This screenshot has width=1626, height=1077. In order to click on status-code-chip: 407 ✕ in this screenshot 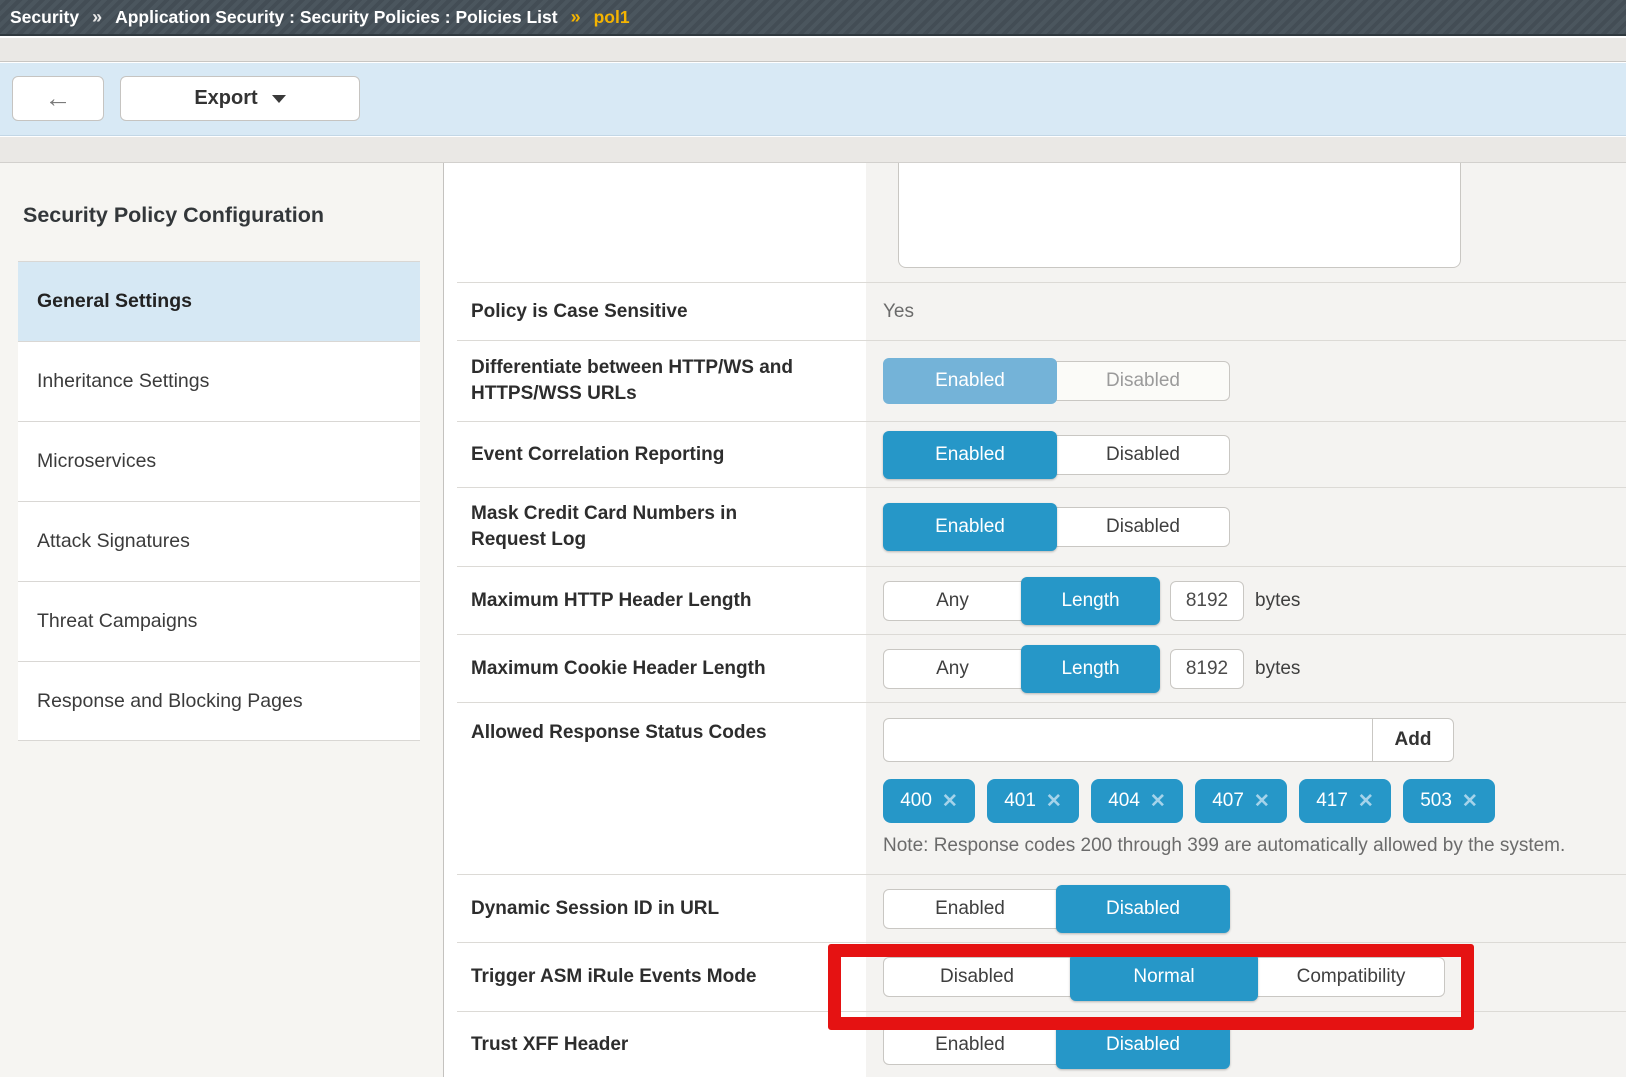, I will do `click(1241, 801)`.